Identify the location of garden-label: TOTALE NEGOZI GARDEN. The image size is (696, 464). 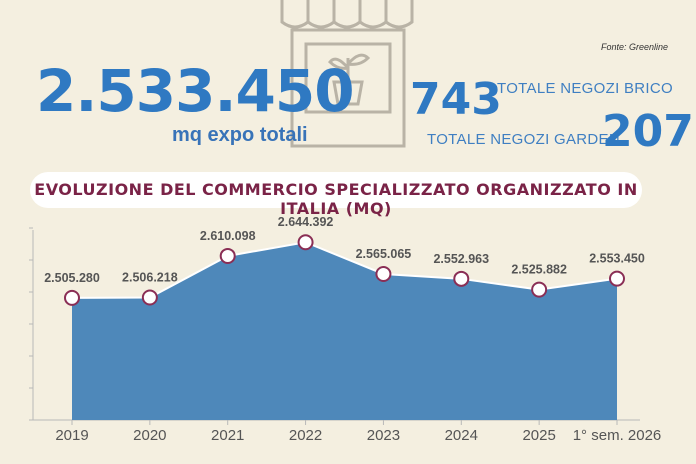
(523, 139).